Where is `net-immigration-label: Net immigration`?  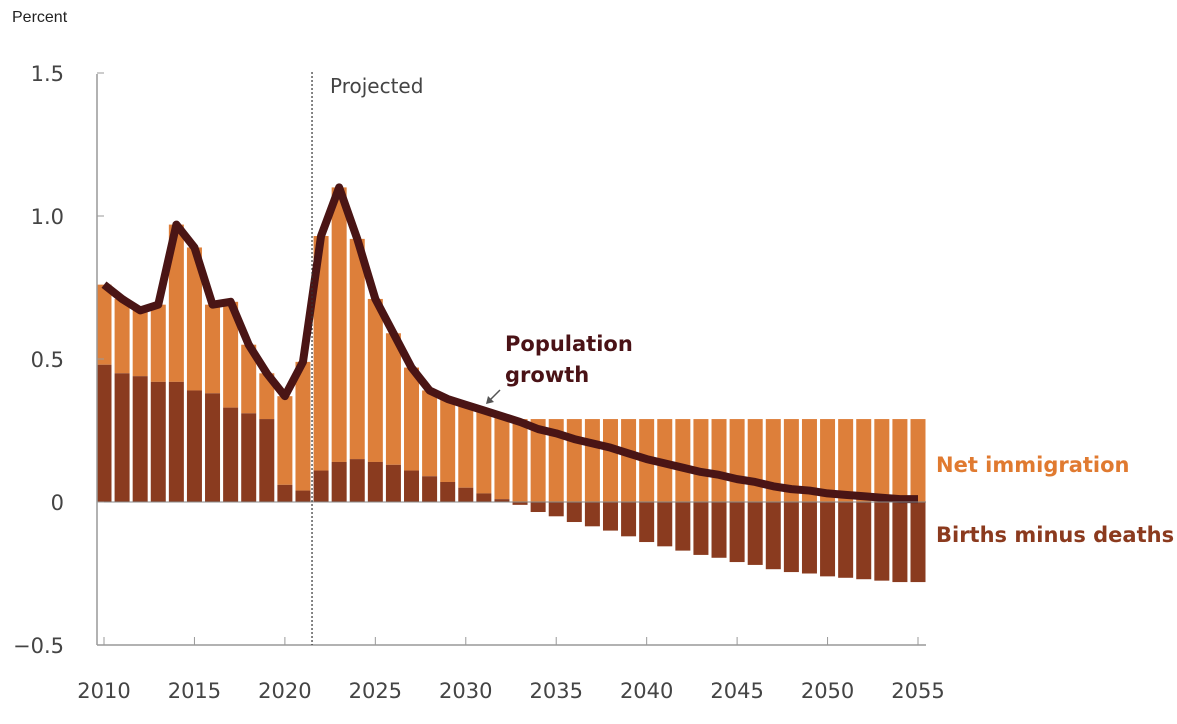
net-immigration-label: Net immigration is located at coordinates (1033, 465).